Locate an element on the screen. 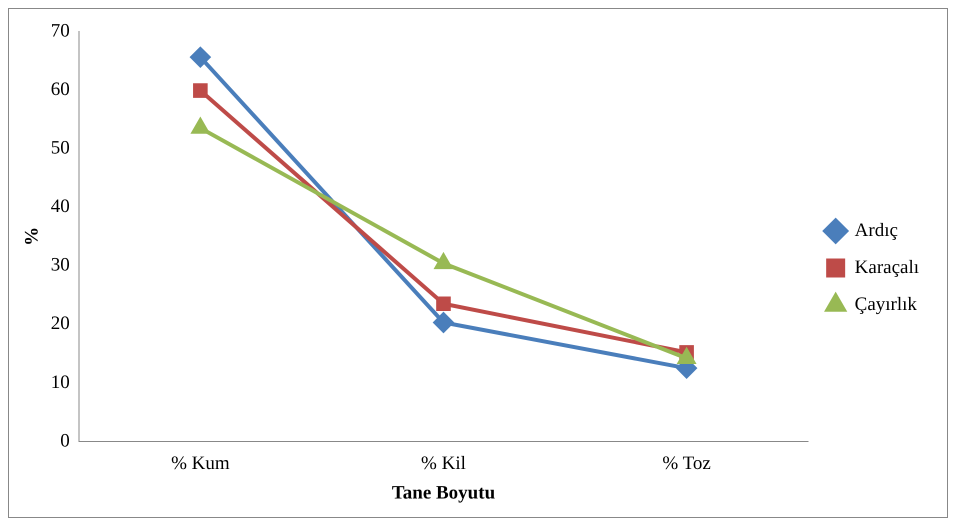 The width and height of the screenshot is (961, 531). legend-label: Karaçalı is located at coordinates (887, 267).